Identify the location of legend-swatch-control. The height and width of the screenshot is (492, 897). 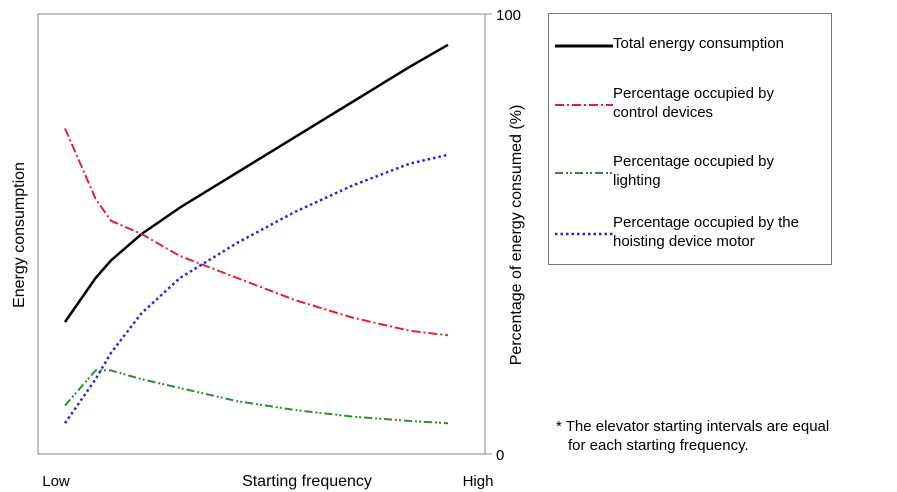
(584, 105).